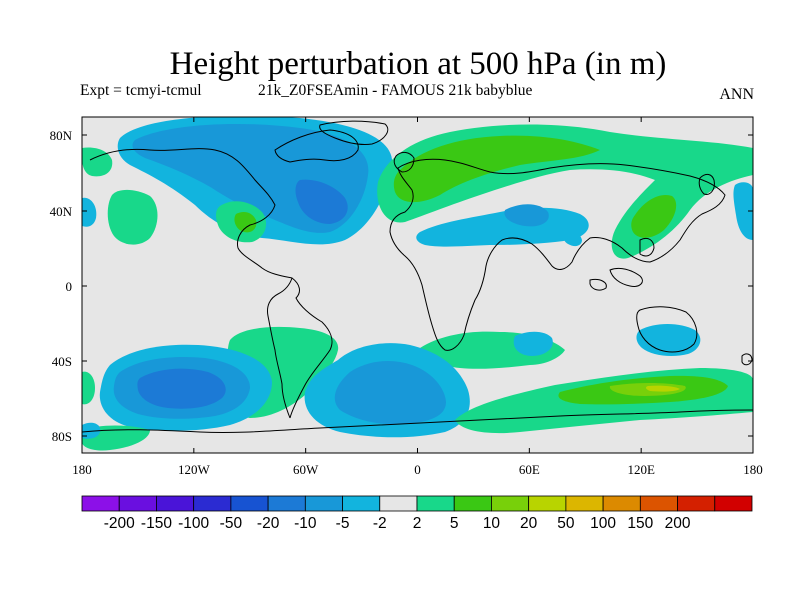 The width and height of the screenshot is (800, 600). What do you see at coordinates (245, 222) in the screenshot?
I see `positive-anomaly-east-us-core` at bounding box center [245, 222].